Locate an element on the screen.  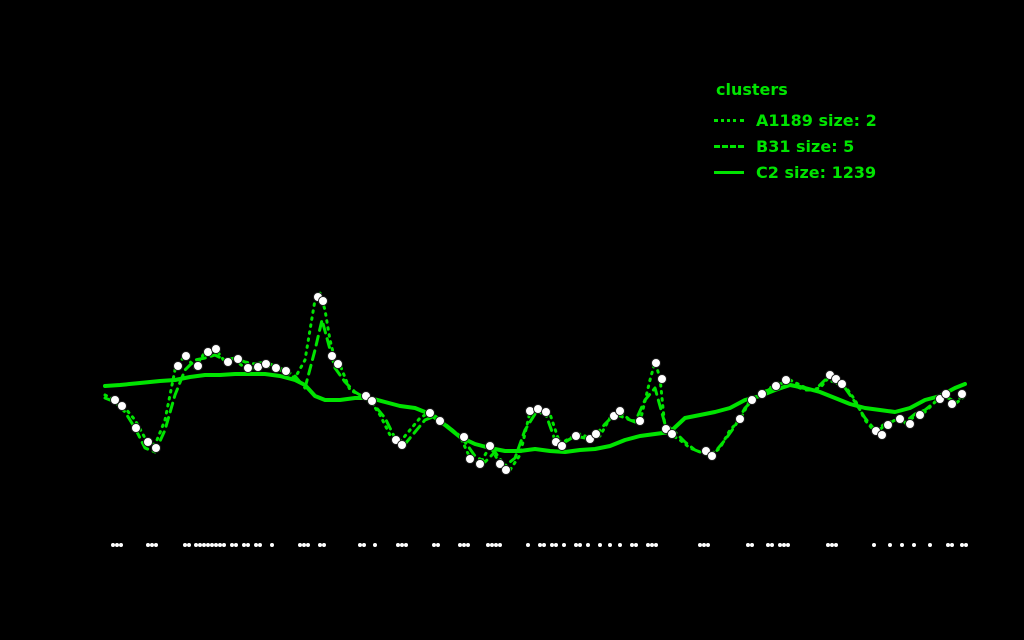
legend-item-c2: C2 size: 1239 is located at coordinates (795, 172).